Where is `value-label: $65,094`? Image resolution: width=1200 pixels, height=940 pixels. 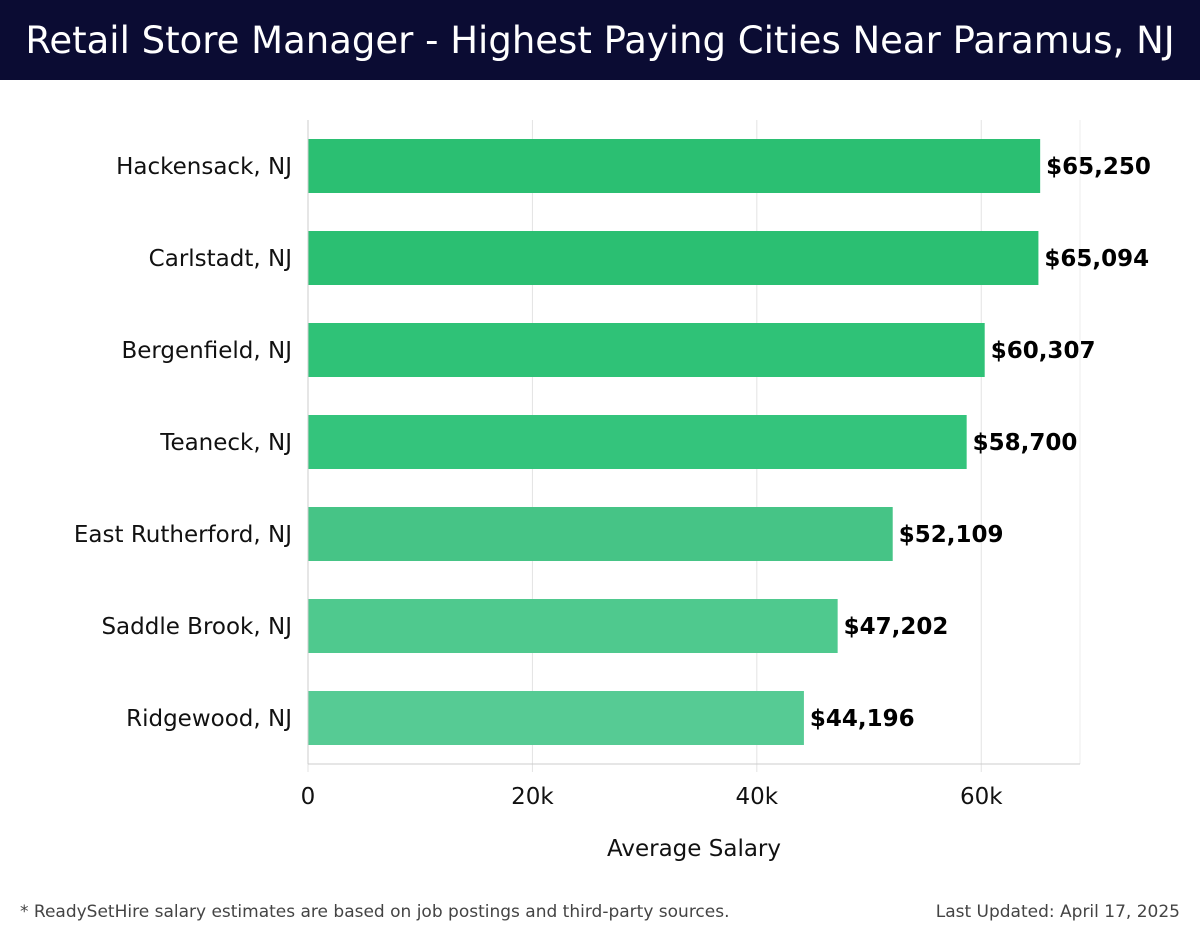
value-label: $65,094 is located at coordinates (1096, 259).